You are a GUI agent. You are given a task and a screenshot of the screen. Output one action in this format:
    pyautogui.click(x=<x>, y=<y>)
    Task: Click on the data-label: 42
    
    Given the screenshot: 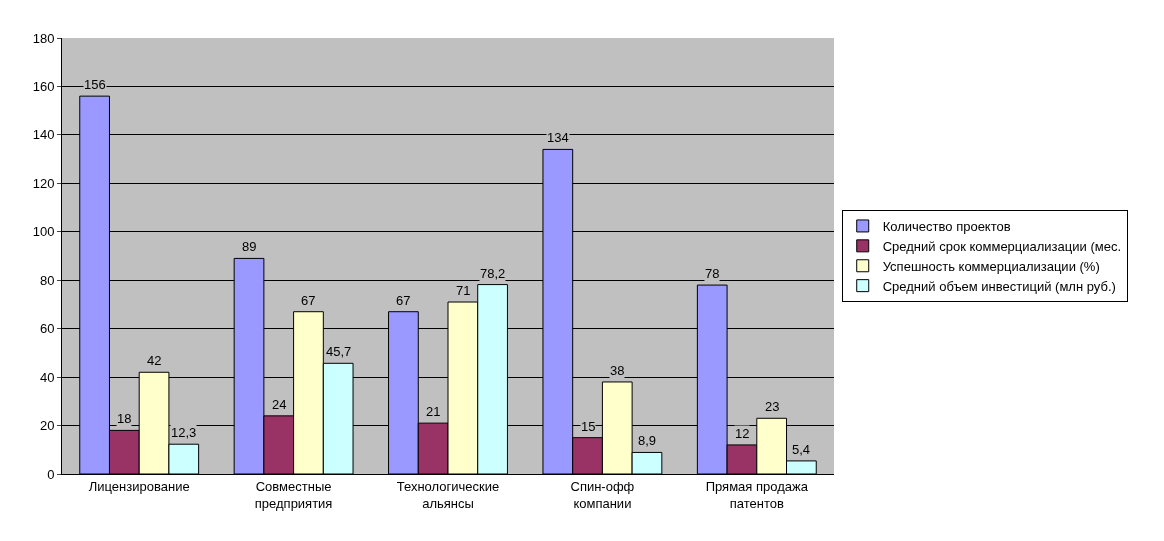 What is the action you would take?
    pyautogui.click(x=154, y=360)
    